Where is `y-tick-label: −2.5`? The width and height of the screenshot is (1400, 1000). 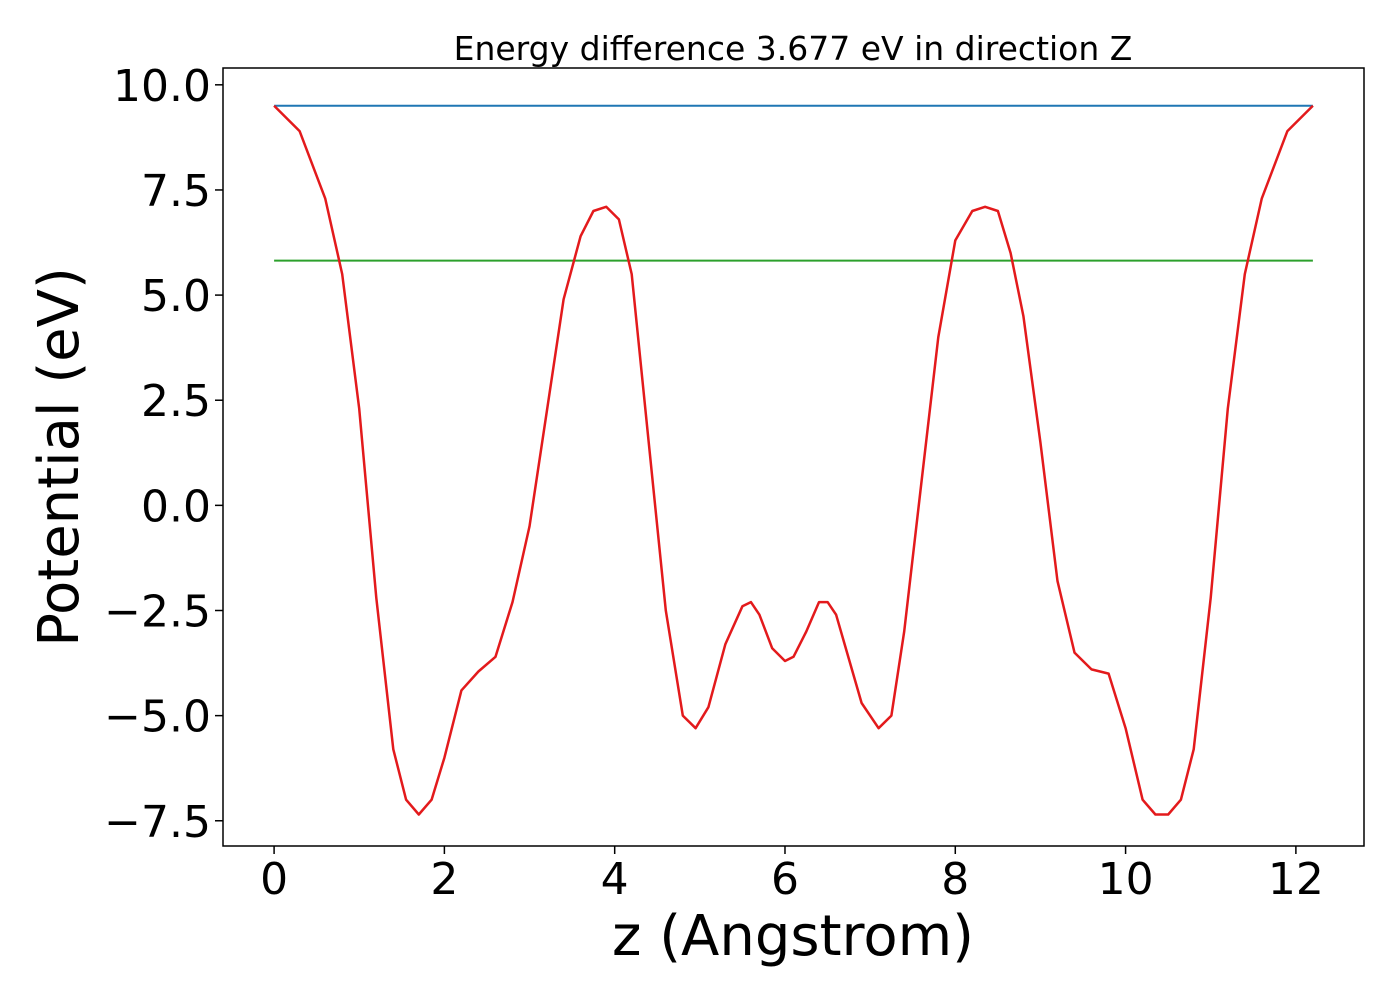
y-tick-label: −2.5 is located at coordinates (157, 611).